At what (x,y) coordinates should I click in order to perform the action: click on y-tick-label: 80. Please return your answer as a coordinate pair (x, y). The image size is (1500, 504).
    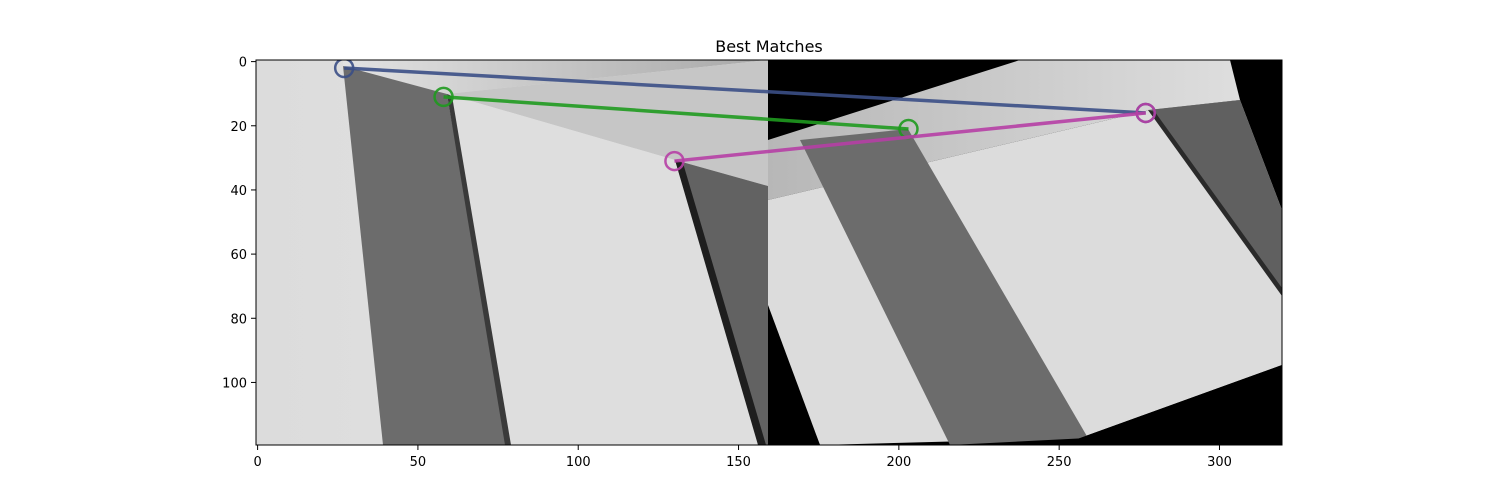
    Looking at the image, I should click on (238, 319).